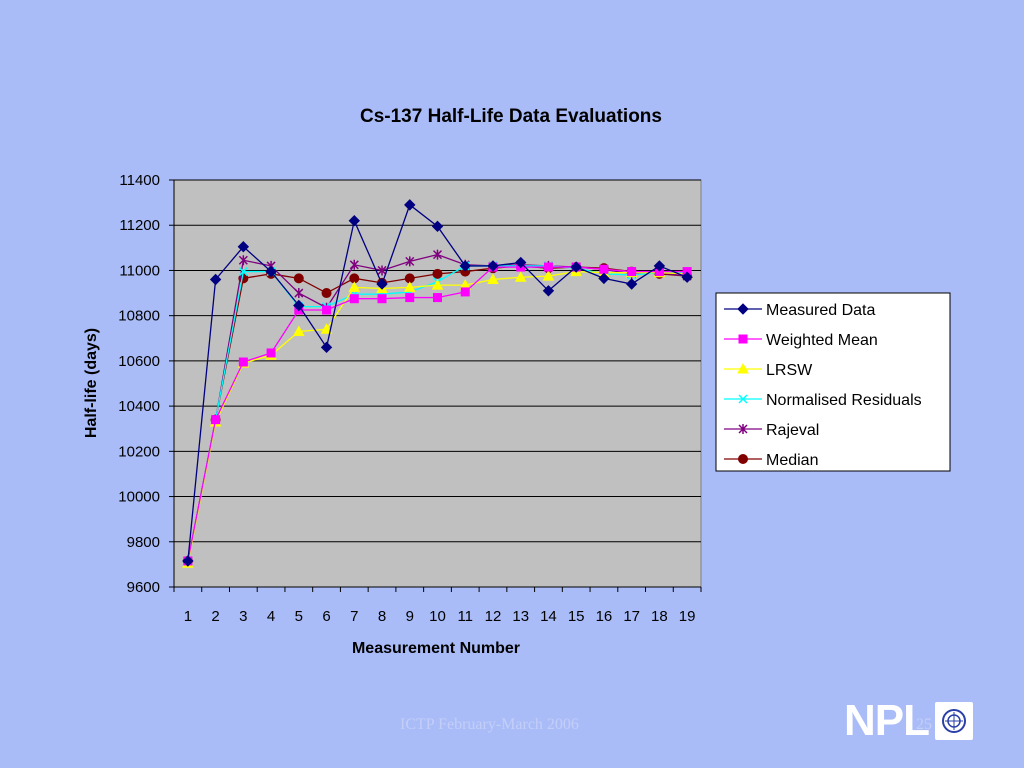 The height and width of the screenshot is (768, 1024). I want to click on npl-crest-icon, so click(954, 721).